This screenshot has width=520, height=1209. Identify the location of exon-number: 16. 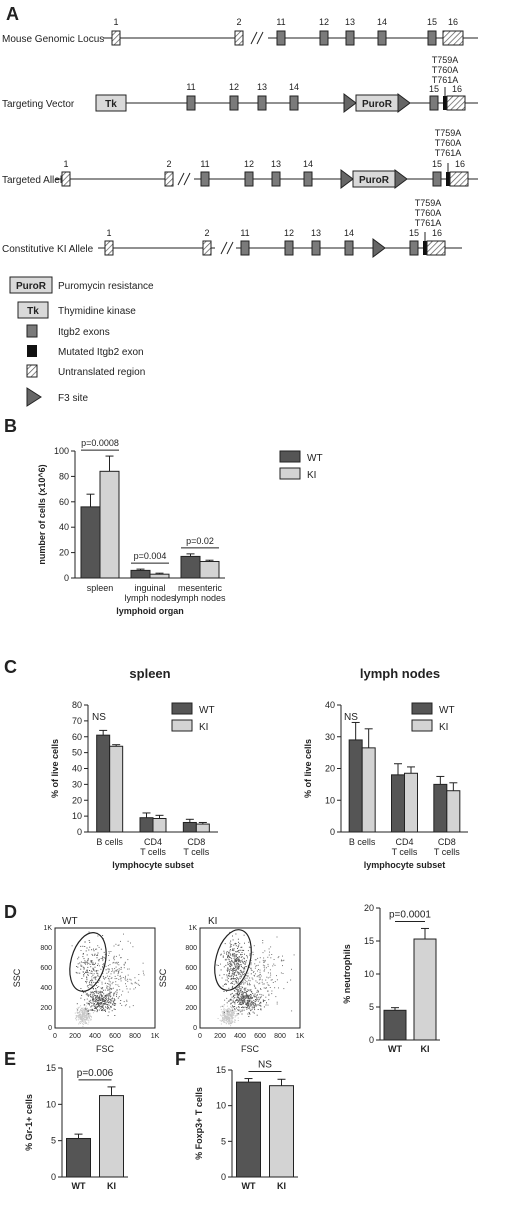
(453, 22).